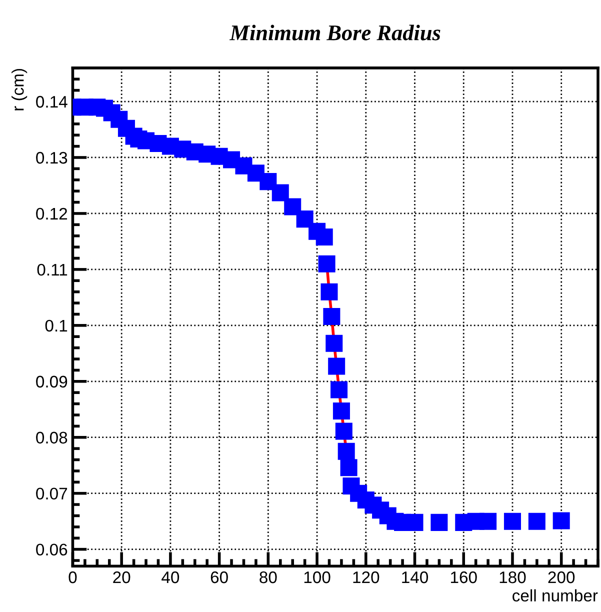 This screenshot has height=612, width=601. Describe the element at coordinates (463, 577) in the screenshot. I see `x-tick-label: 160` at that location.